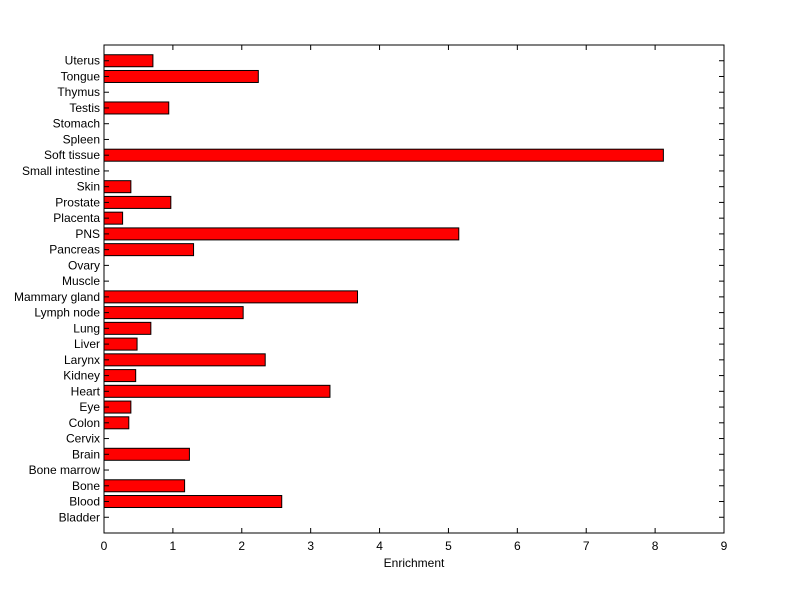 This screenshot has height=599, width=800. Describe the element at coordinates (67, 313) in the screenshot. I see `y-tick-label: Lymph node` at that location.